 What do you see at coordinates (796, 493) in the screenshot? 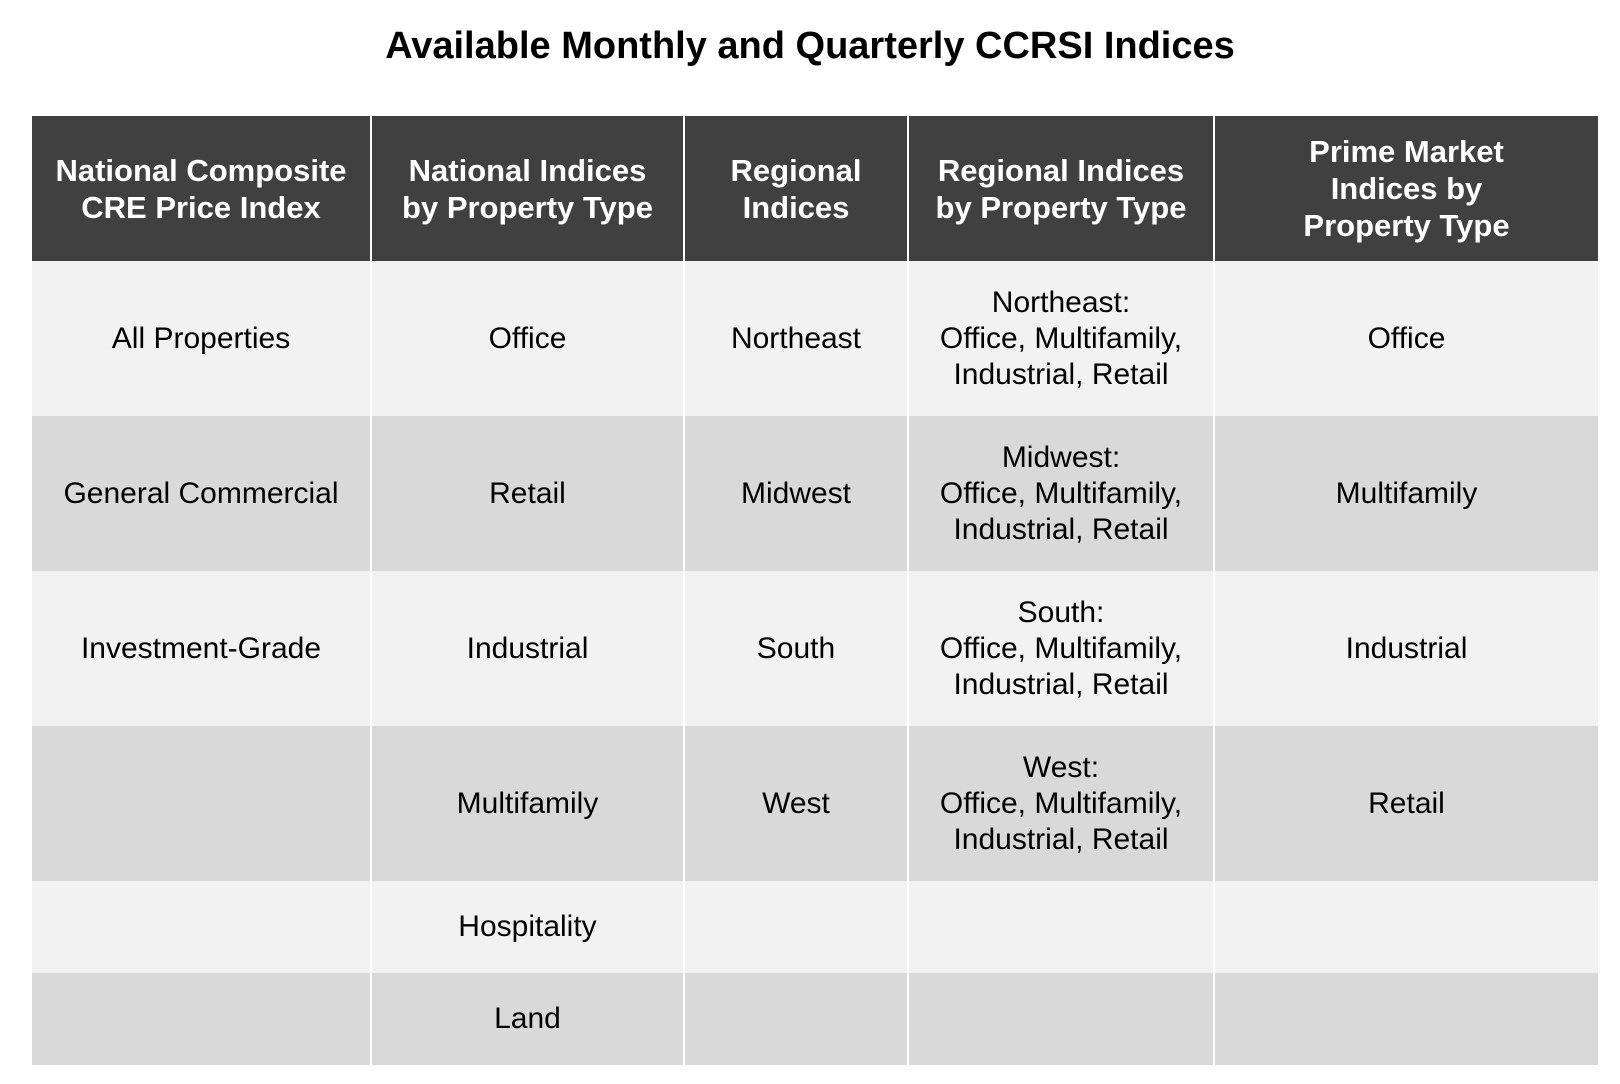
I see `table-cell: Midwest` at bounding box center [796, 493].